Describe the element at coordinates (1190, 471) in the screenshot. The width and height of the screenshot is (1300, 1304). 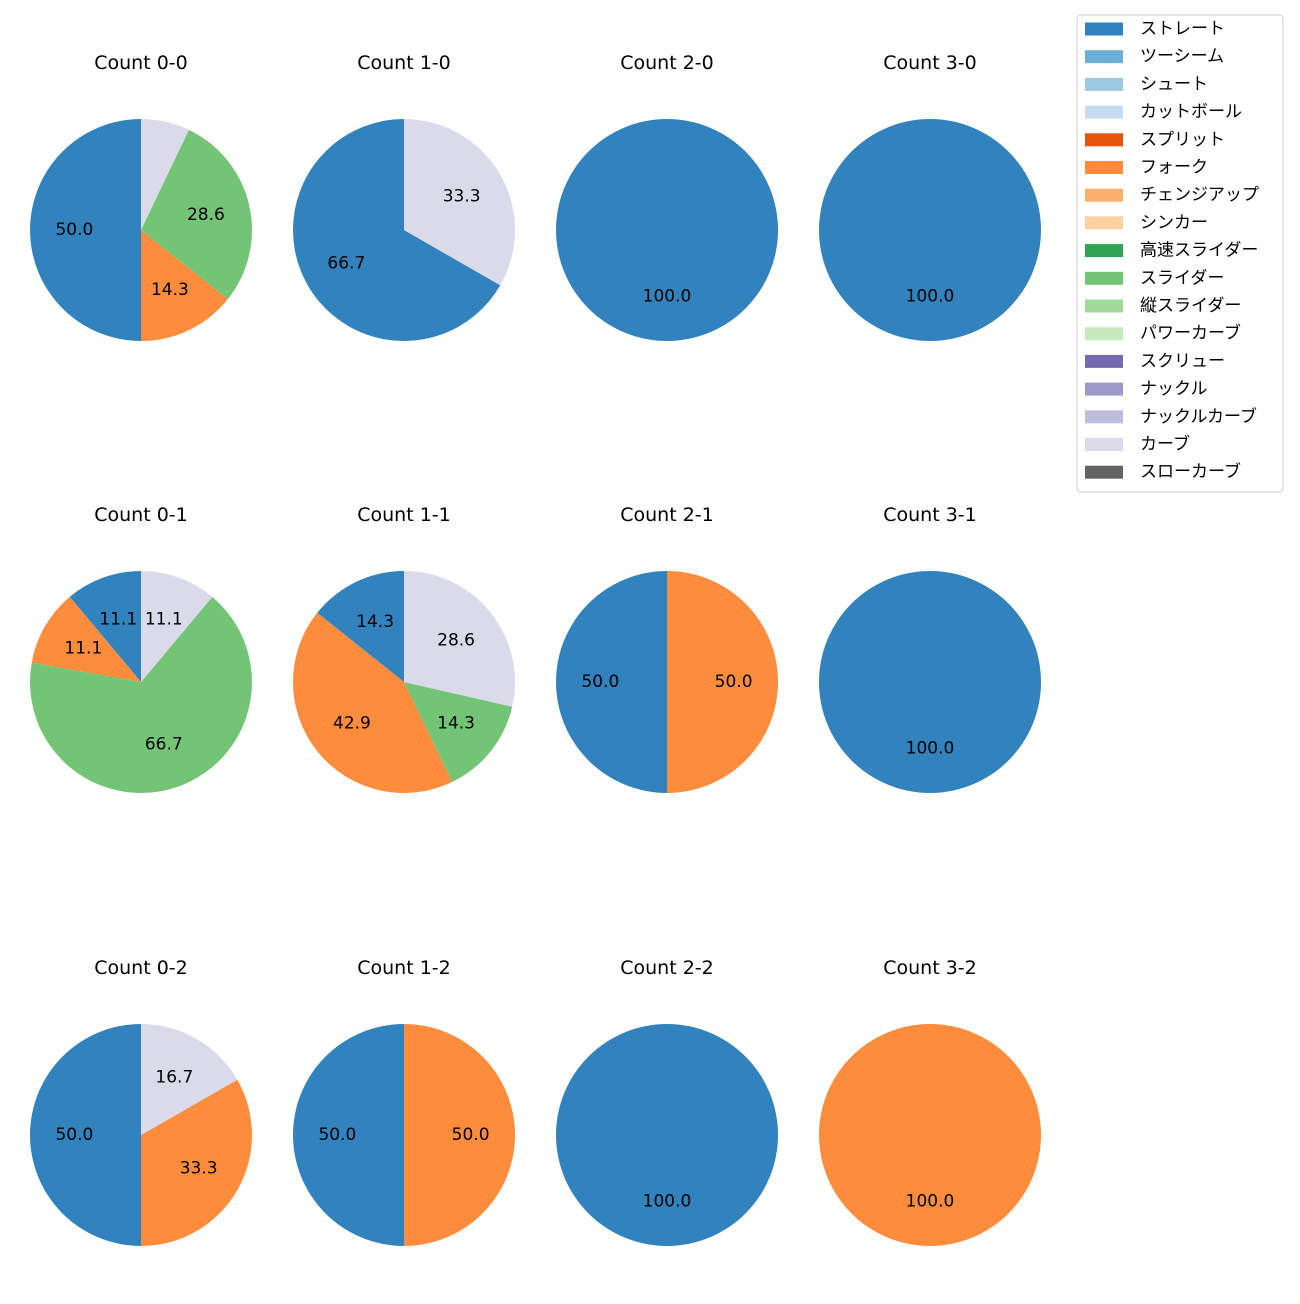
I see `legend-label: スローカーブ` at that location.